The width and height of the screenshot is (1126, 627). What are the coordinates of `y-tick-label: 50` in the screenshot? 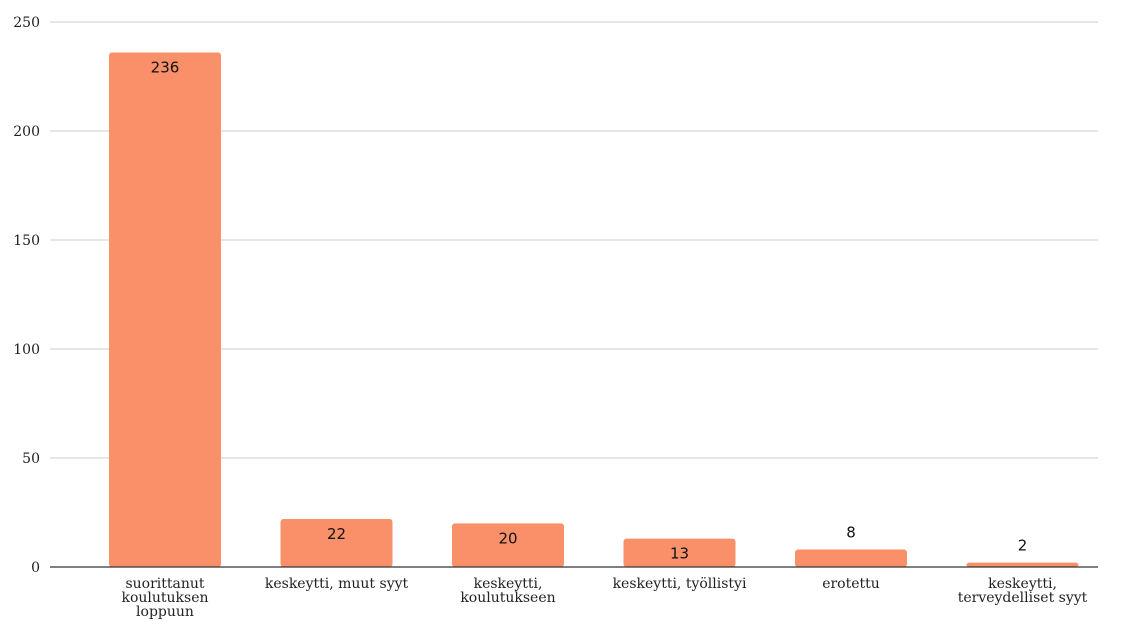 It's located at (31, 459).